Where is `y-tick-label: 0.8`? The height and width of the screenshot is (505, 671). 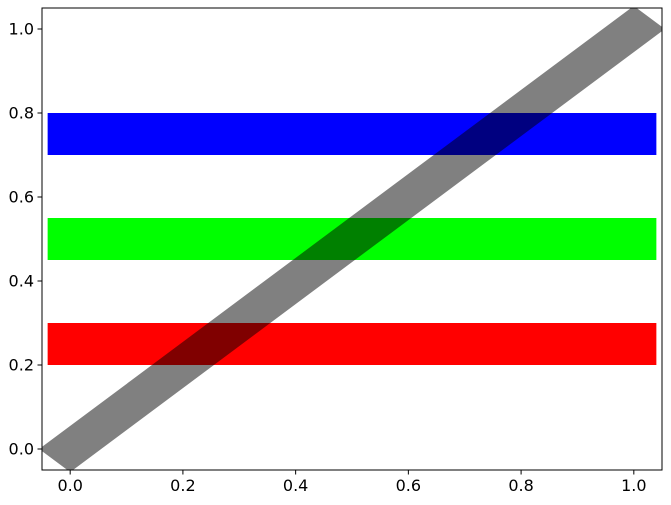
y-tick-label: 0.8 is located at coordinates (21, 113).